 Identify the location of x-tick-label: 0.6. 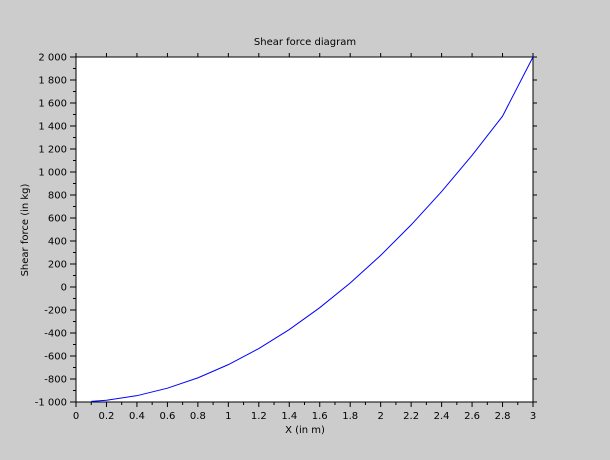
(167, 416).